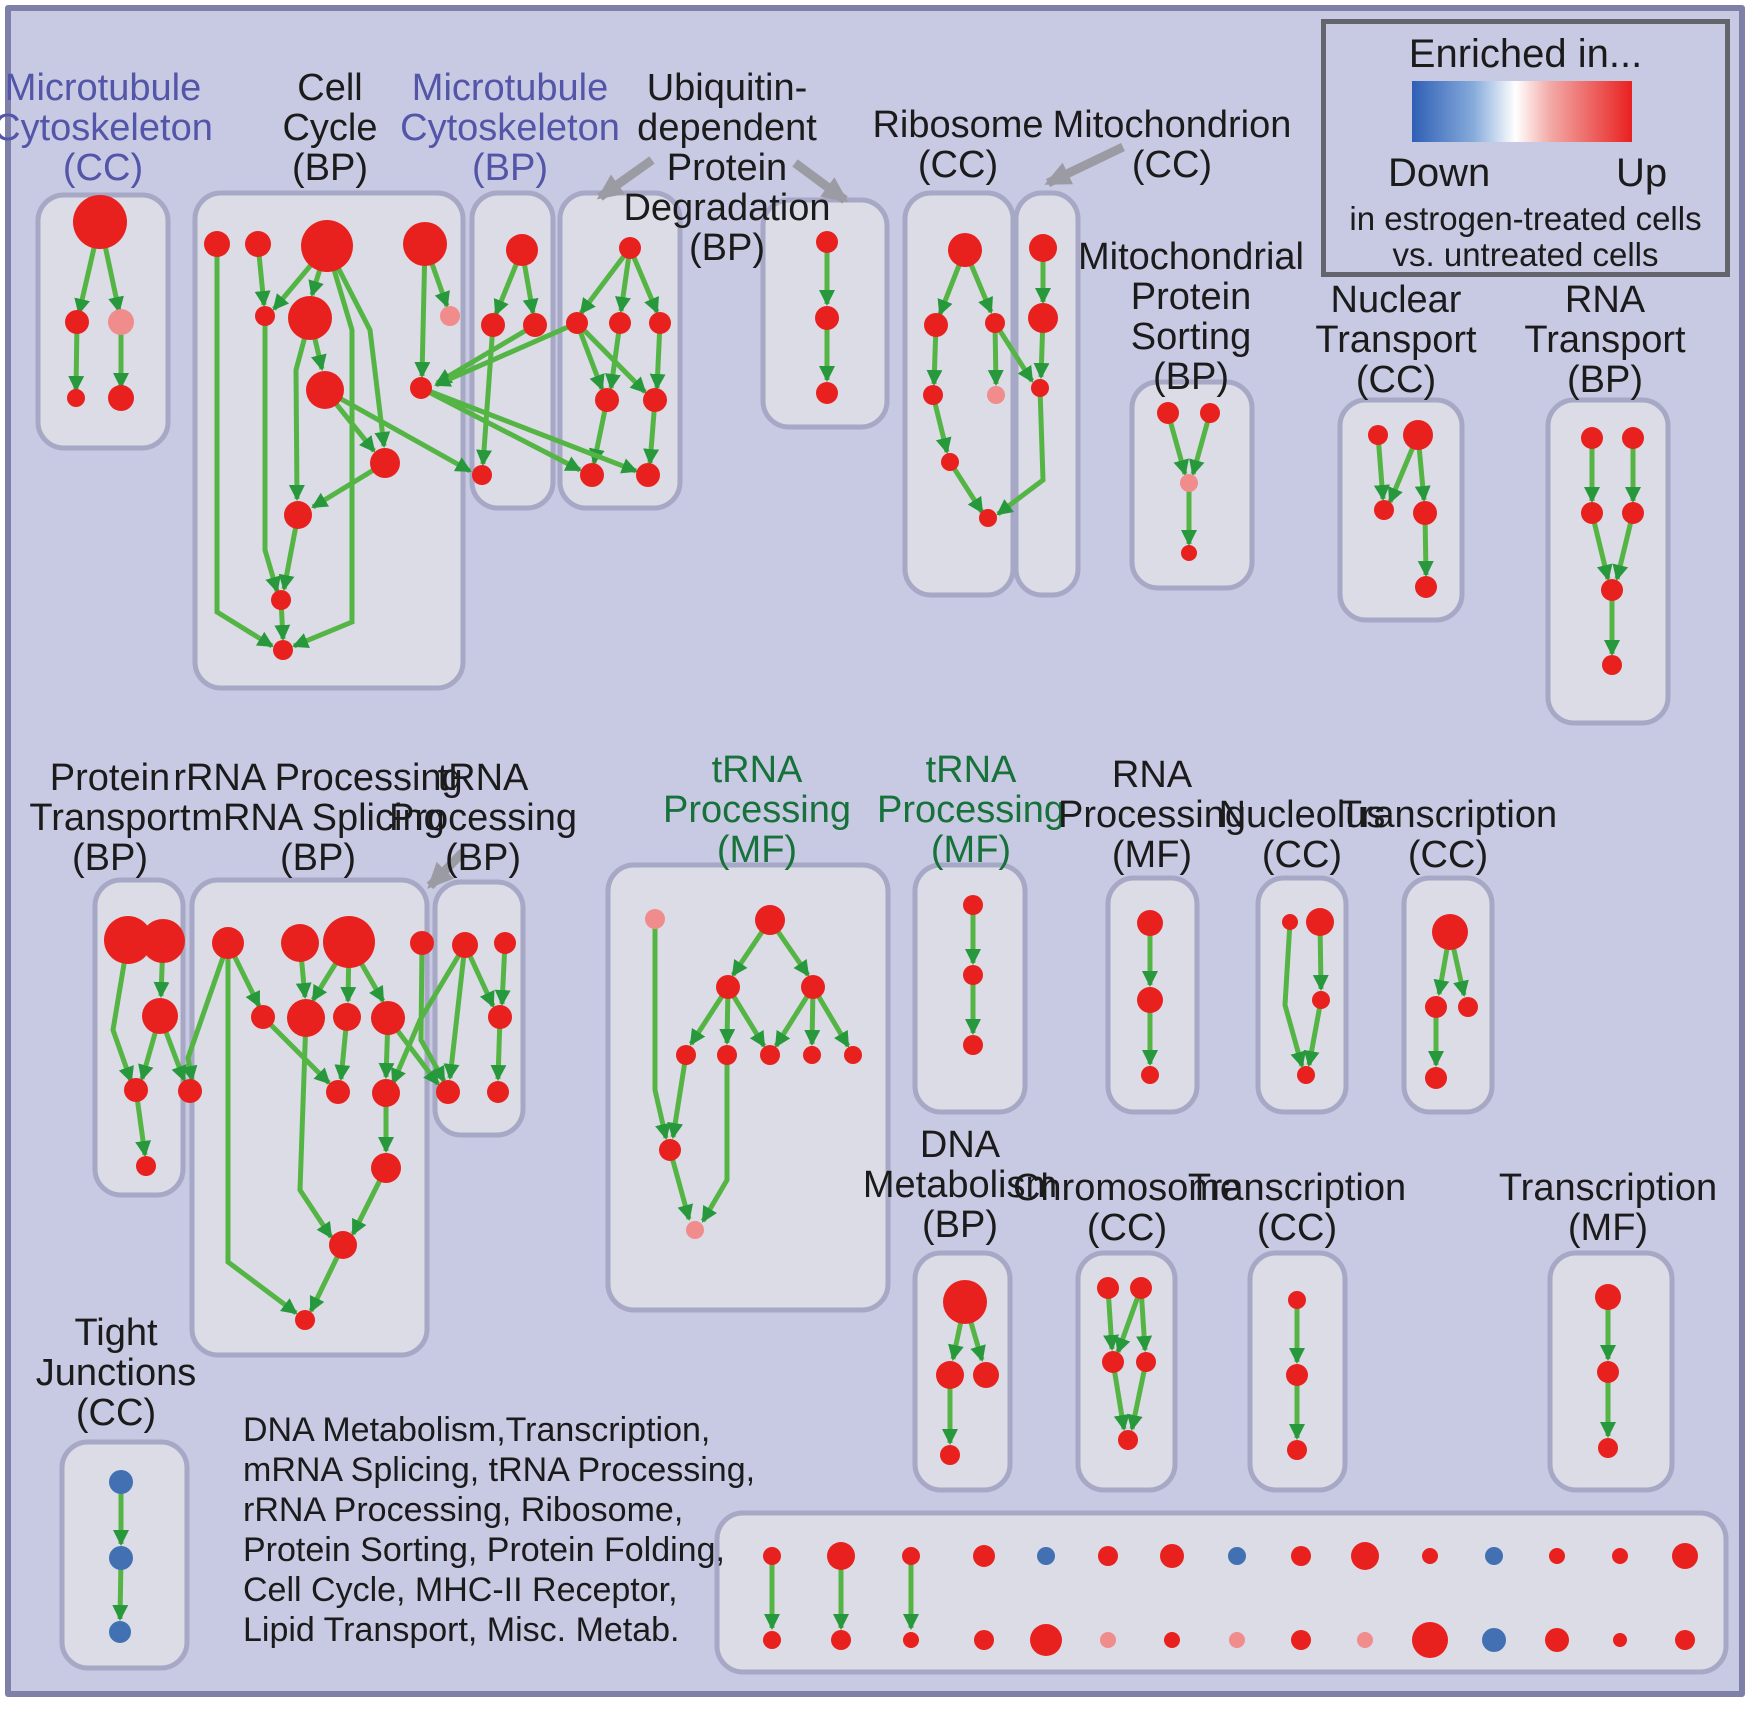 This screenshot has width=1750, height=1715. I want to click on cluster-box-nuclear-transport-cc, so click(1401, 510).